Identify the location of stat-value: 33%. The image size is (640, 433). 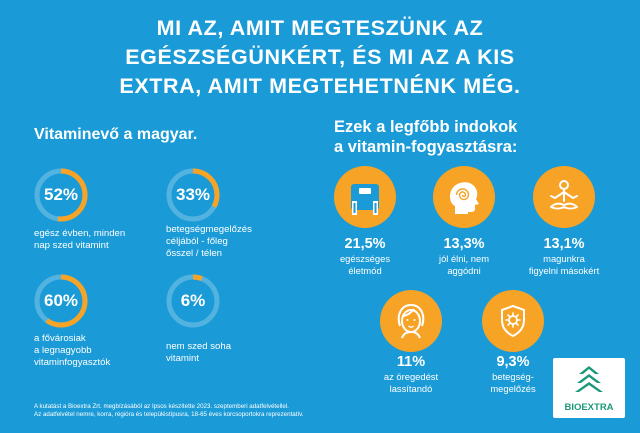
(193, 194).